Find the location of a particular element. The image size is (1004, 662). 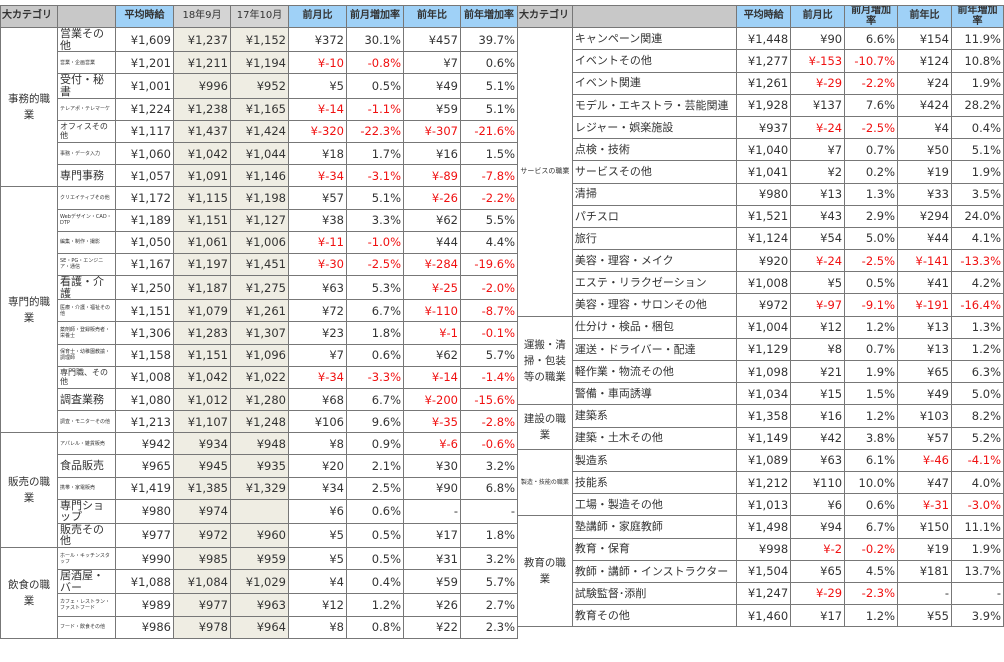

sep-2018-cell: ¥1,084 is located at coordinates (202, 582).